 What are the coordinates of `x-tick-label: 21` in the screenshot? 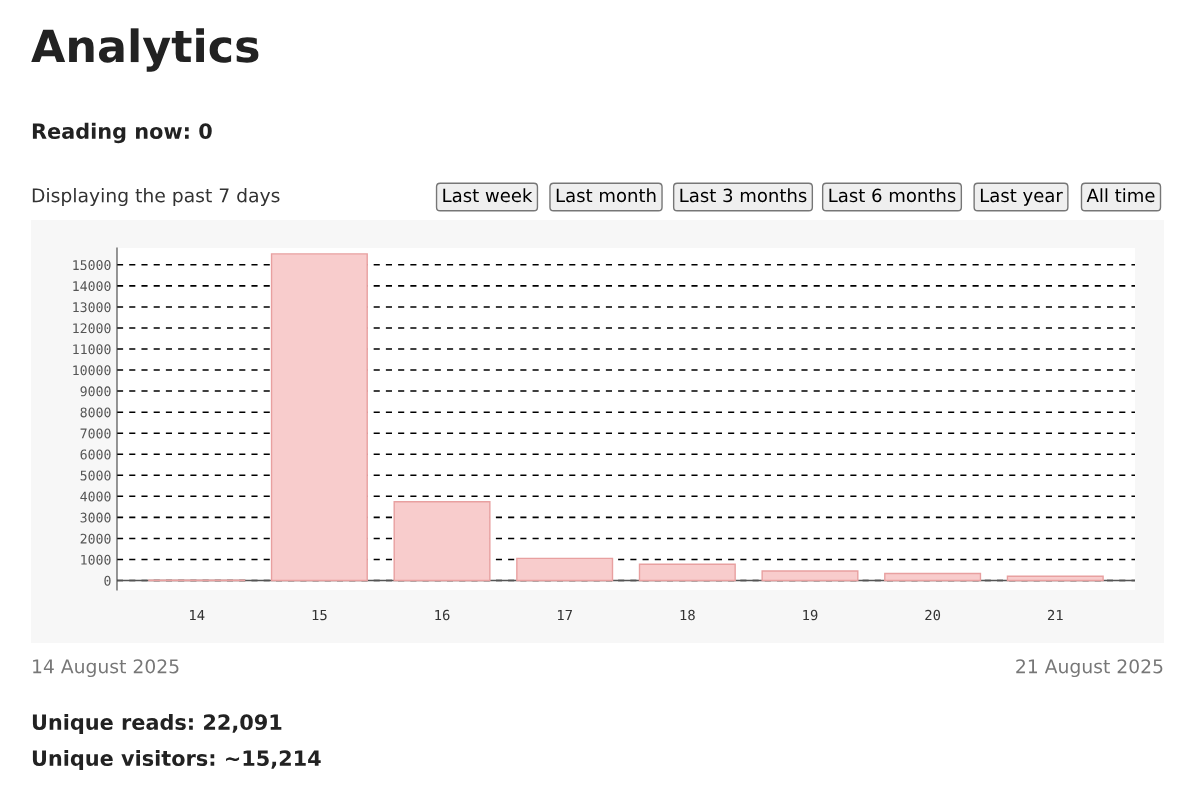 It's located at (1055, 615).